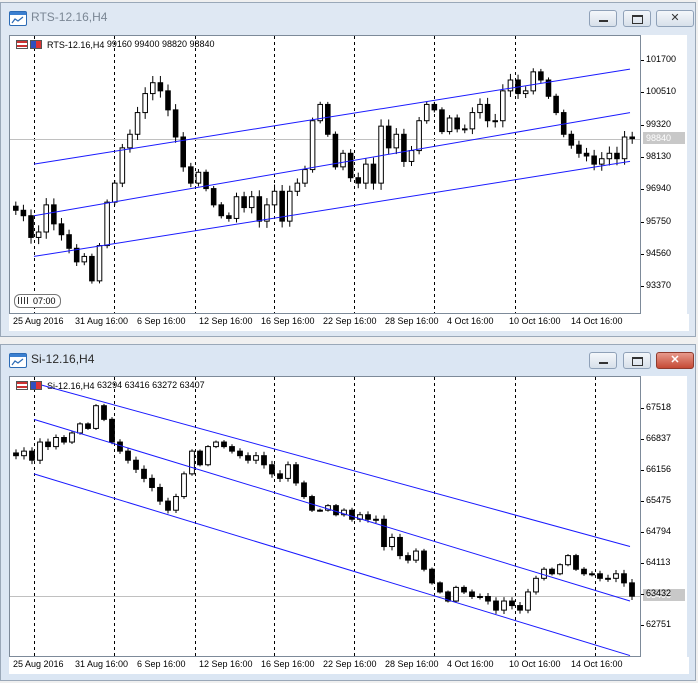 This screenshot has height=683, width=698. Describe the element at coordinates (76, 44) in the screenshot. I see `info-symbol: RTS-12.16,H4` at that location.